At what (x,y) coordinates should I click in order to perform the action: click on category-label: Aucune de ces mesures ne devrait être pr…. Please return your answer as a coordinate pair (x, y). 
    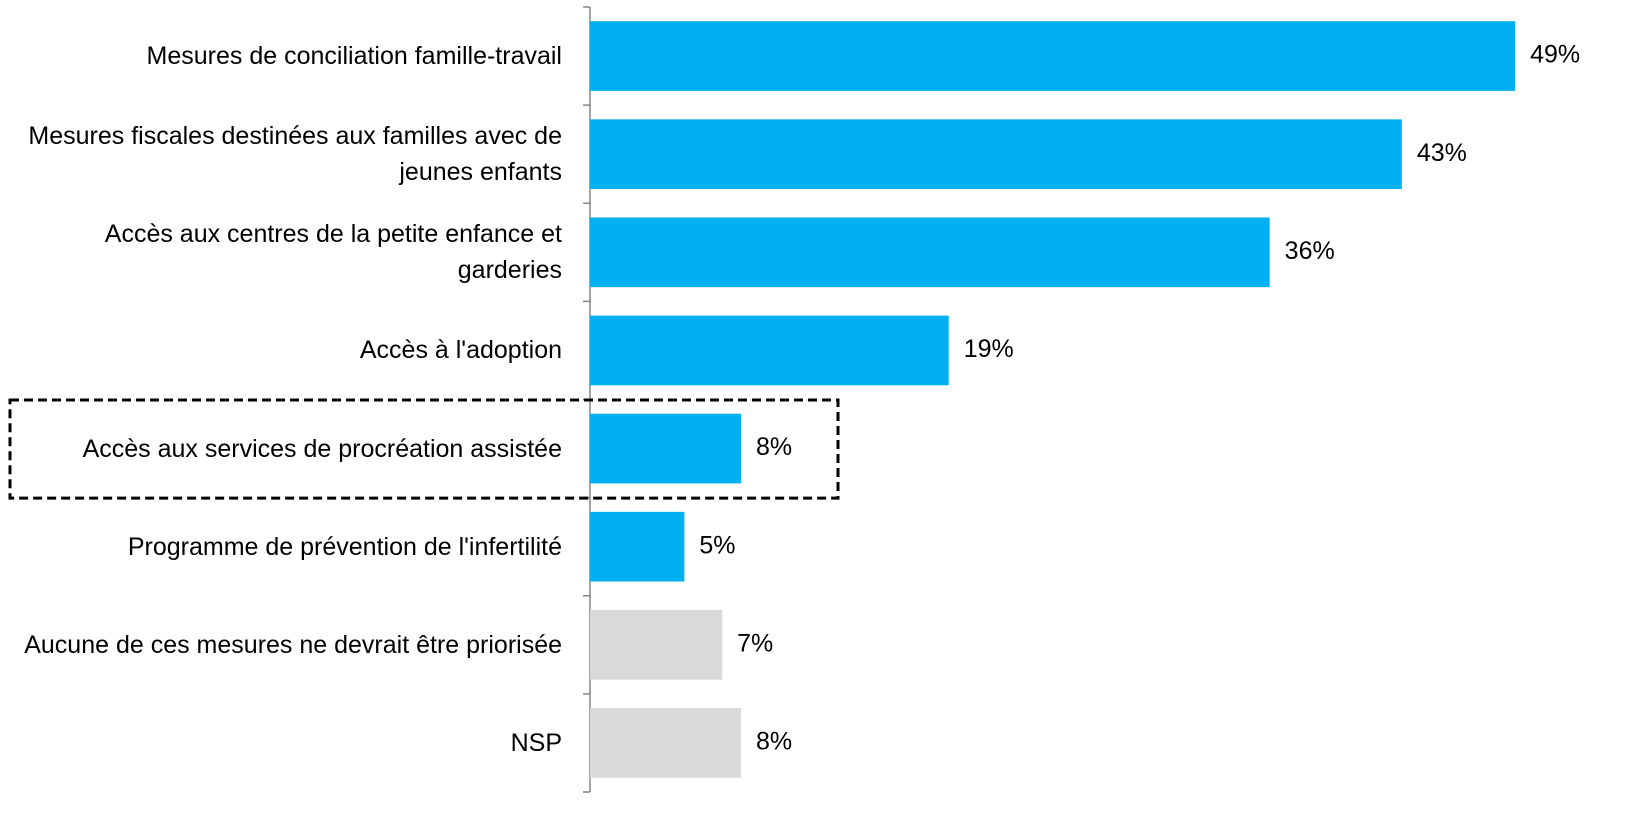
    Looking at the image, I should click on (293, 644).